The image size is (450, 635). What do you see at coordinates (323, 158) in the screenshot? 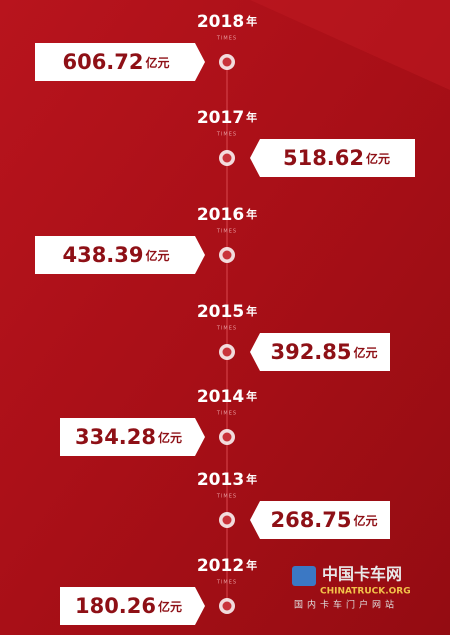
I see `value: 518.62` at bounding box center [323, 158].